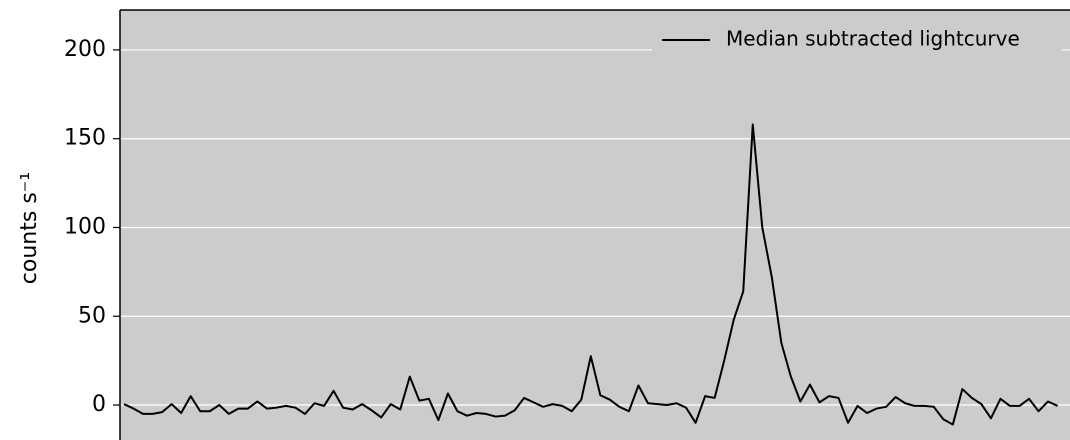  What do you see at coordinates (29, 228) in the screenshot?
I see `y-axis-label: counts s⁻¹` at bounding box center [29, 228].